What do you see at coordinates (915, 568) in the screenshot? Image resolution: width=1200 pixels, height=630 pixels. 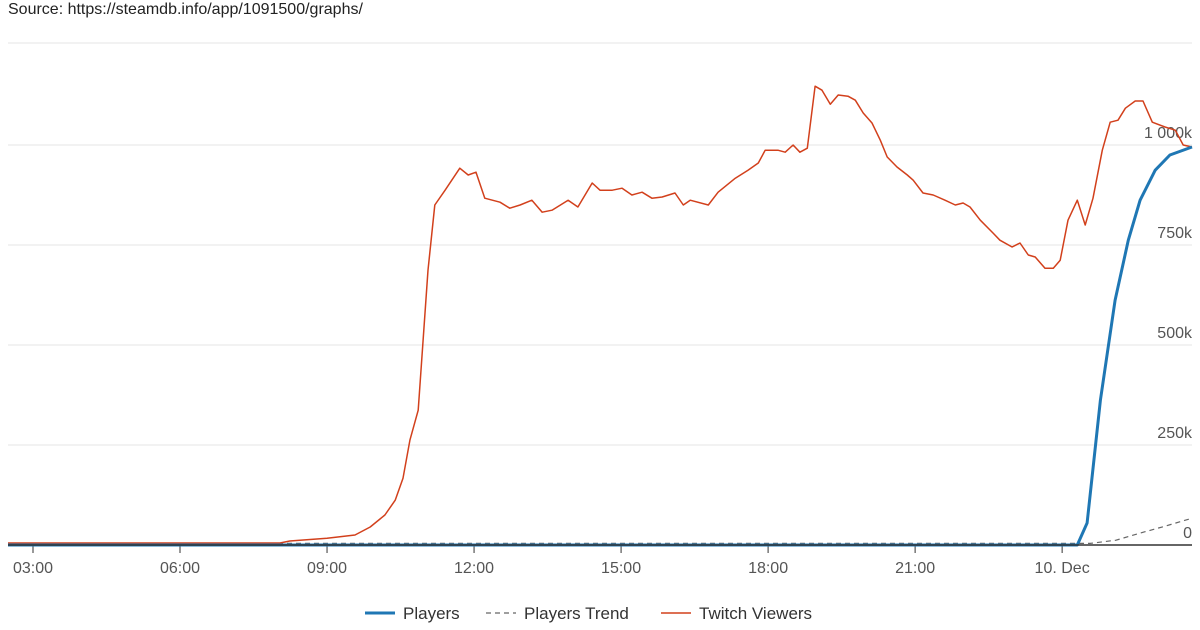 I see `x-tick-label: 21:00` at bounding box center [915, 568].